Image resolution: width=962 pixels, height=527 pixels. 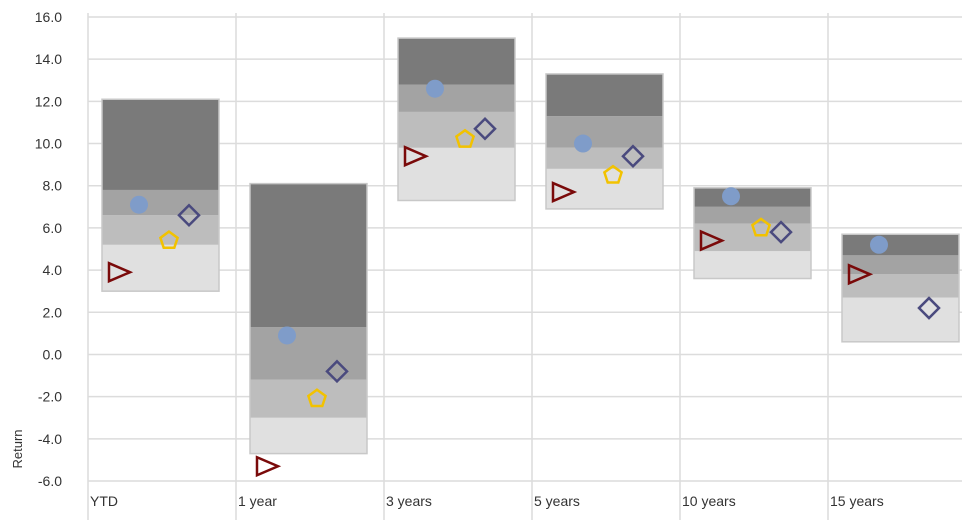 I want to click on y-tick-label: 8.0, so click(x=53, y=186).